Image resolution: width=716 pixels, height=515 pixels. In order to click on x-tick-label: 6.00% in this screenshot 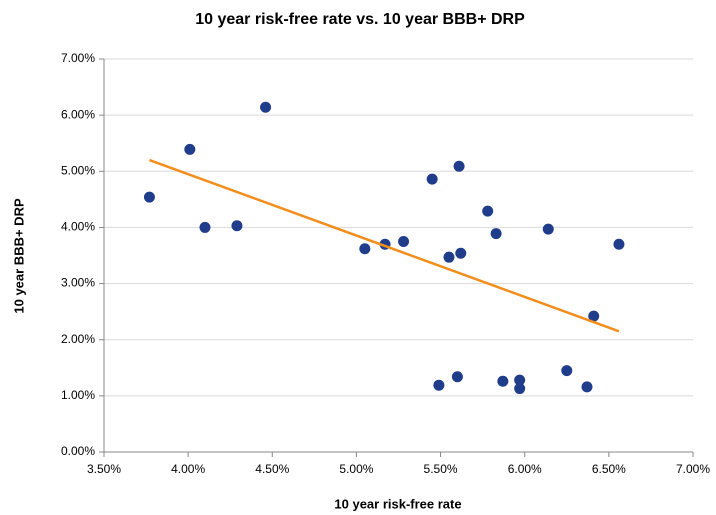, I will do `click(525, 469)`.